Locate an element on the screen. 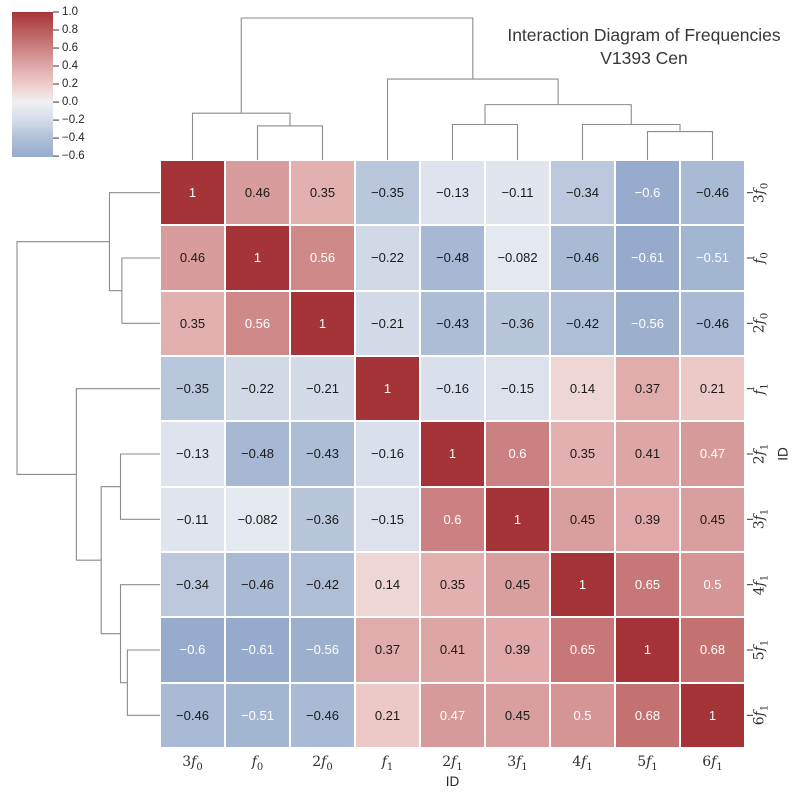 The image size is (800, 799). colorbar-tick-label: 1.0 is located at coordinates (70, 12).